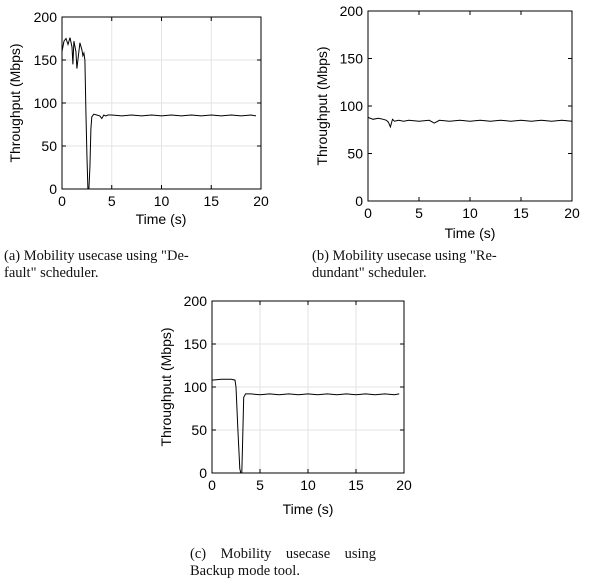  Describe the element at coordinates (49, 146) in the screenshot. I see `chart-a-ytick-label-1: 50` at that location.